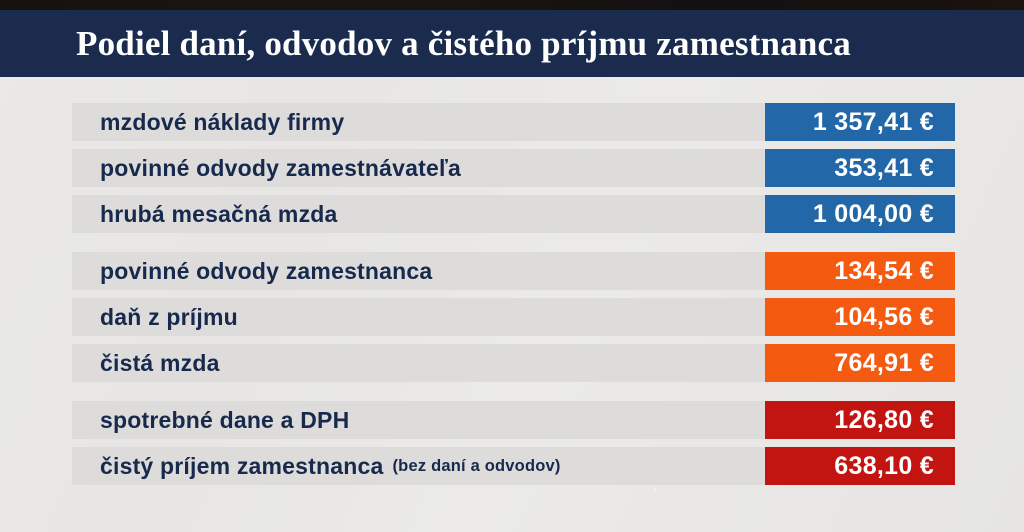  I want to click on table-row: spotrebné dane a DPH 126,80 €, so click(513, 420).